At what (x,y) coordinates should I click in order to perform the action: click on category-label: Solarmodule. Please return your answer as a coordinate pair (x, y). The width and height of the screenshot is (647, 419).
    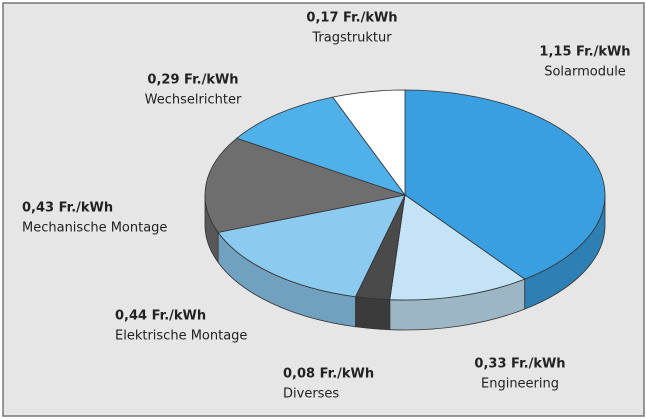
    Looking at the image, I should click on (585, 72).